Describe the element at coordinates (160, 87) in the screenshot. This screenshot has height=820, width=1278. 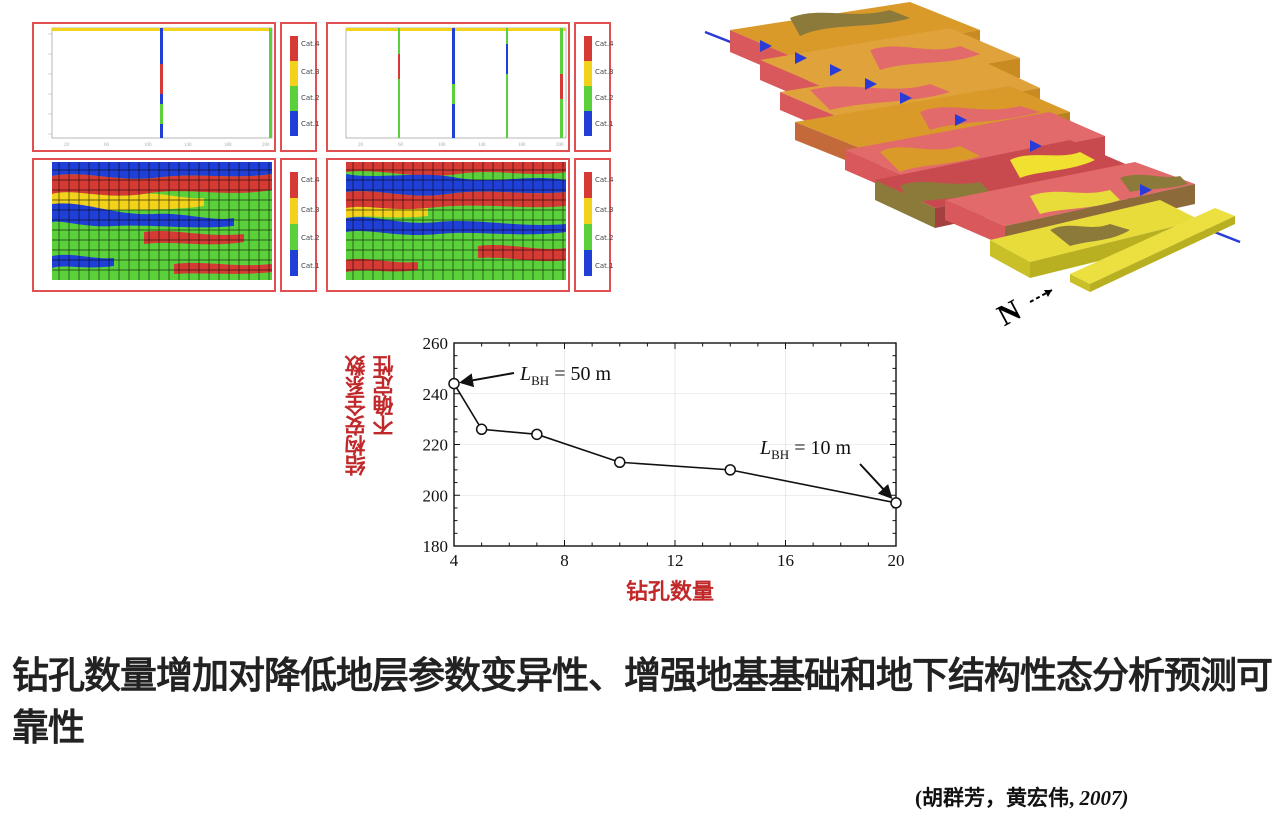
I see `sparse-borehole-plot: 20 60 100 140 180 200` at that location.